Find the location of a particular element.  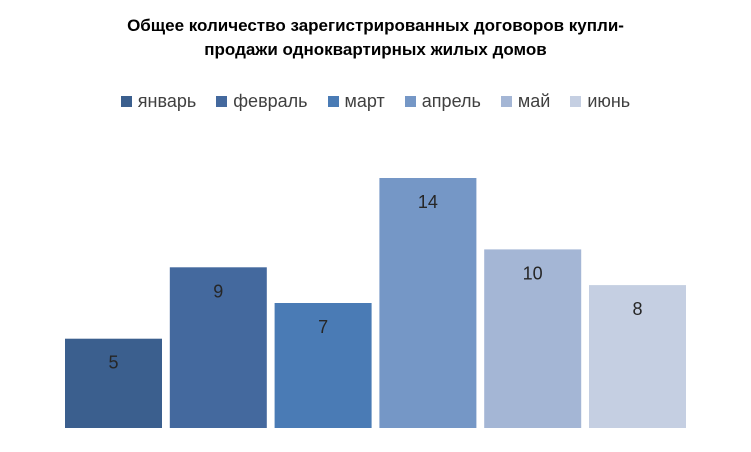

data-label: 9 is located at coordinates (218, 291).